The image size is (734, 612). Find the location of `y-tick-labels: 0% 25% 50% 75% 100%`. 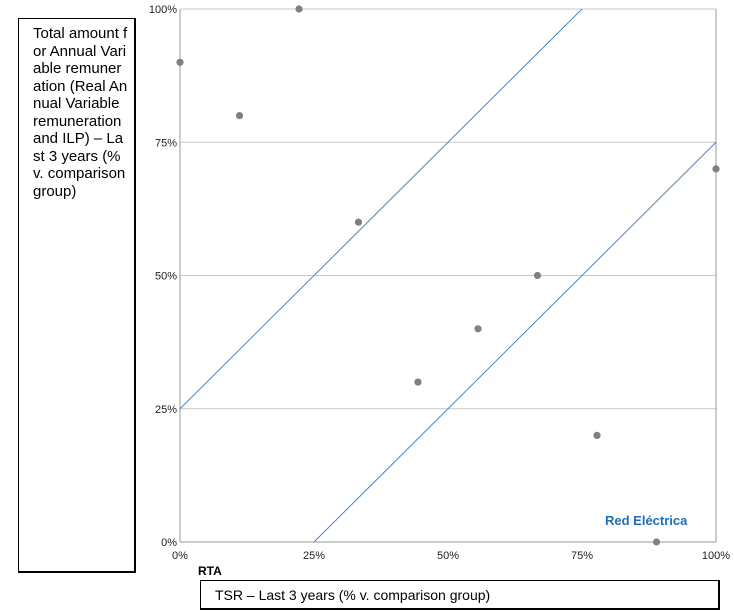

y-tick-labels: 0% 25% 50% 75% 100% is located at coordinates (163, 276).